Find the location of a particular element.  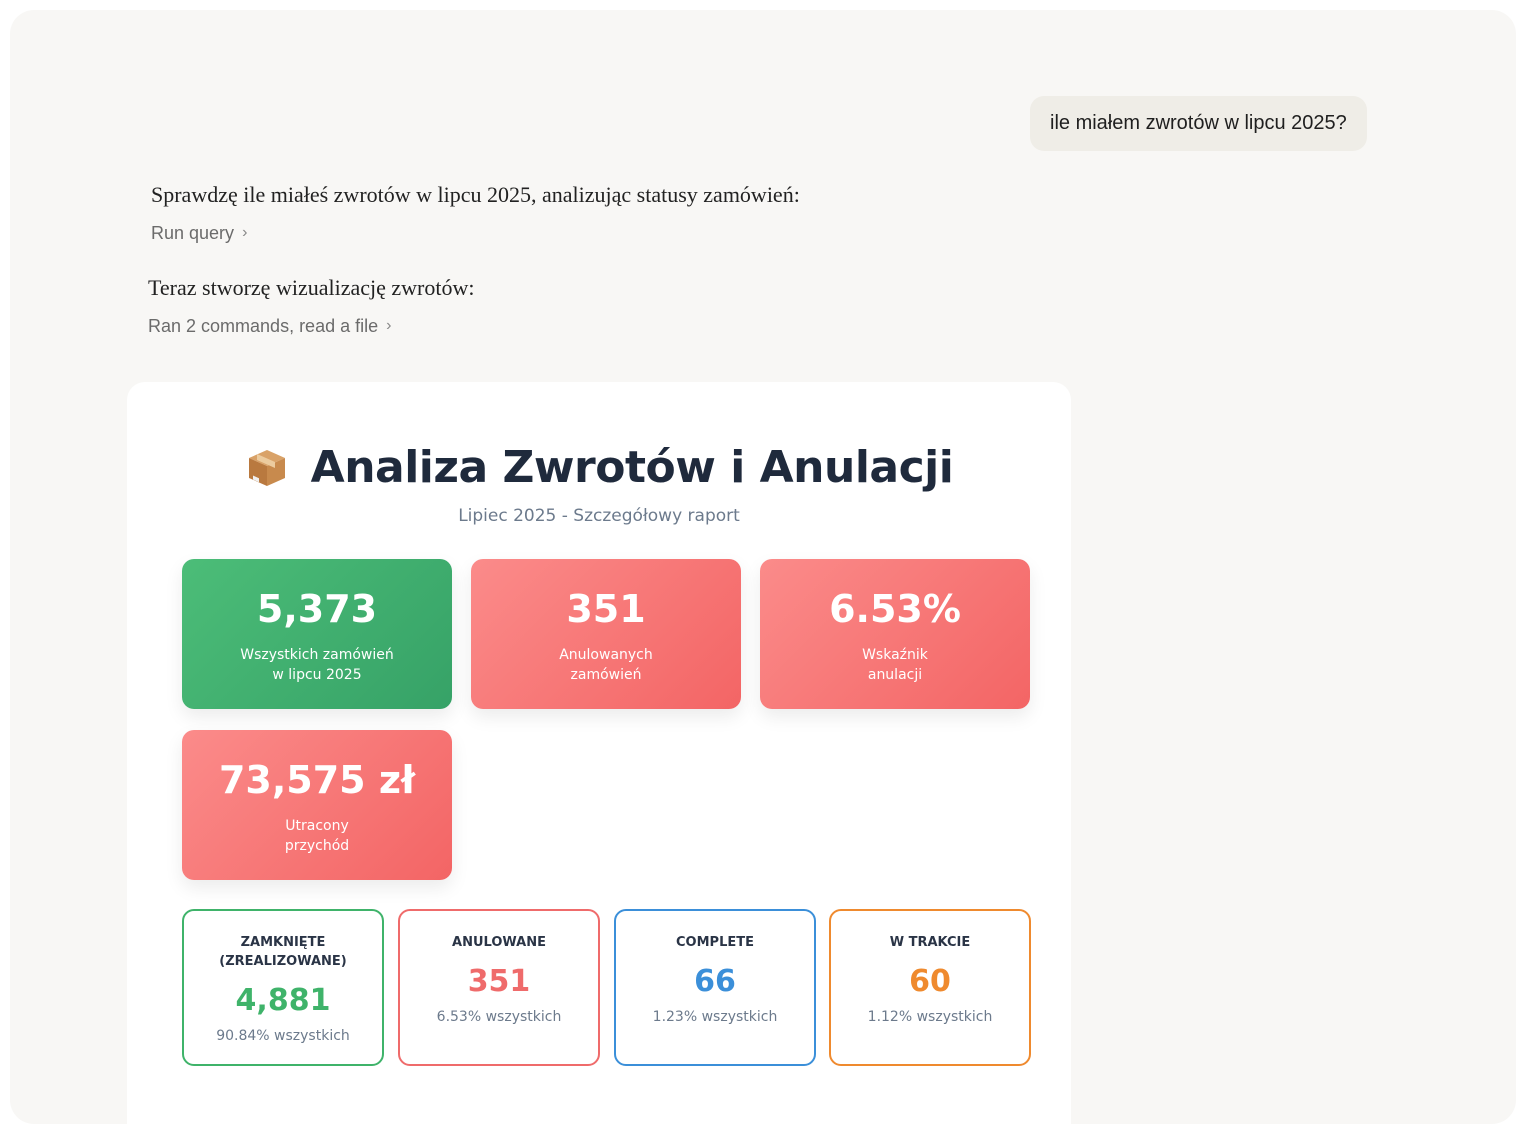

status-value: 351 is located at coordinates (499, 981).